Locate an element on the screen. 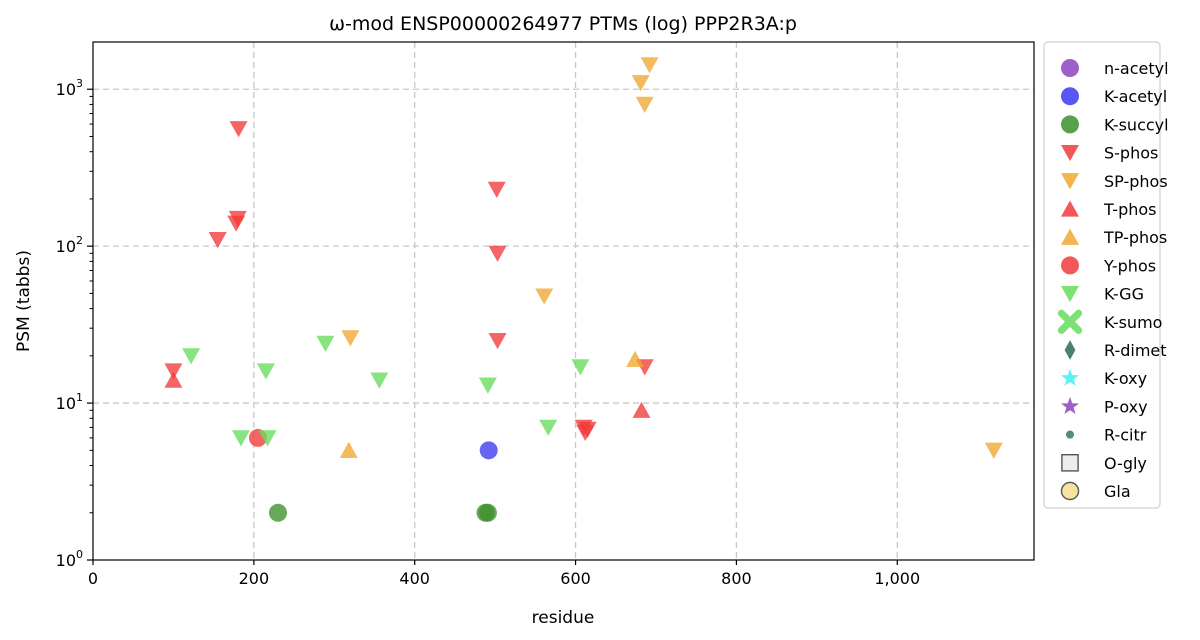 The height and width of the screenshot is (640, 1200). legend-marker-tp-phos is located at coordinates (1070, 236).